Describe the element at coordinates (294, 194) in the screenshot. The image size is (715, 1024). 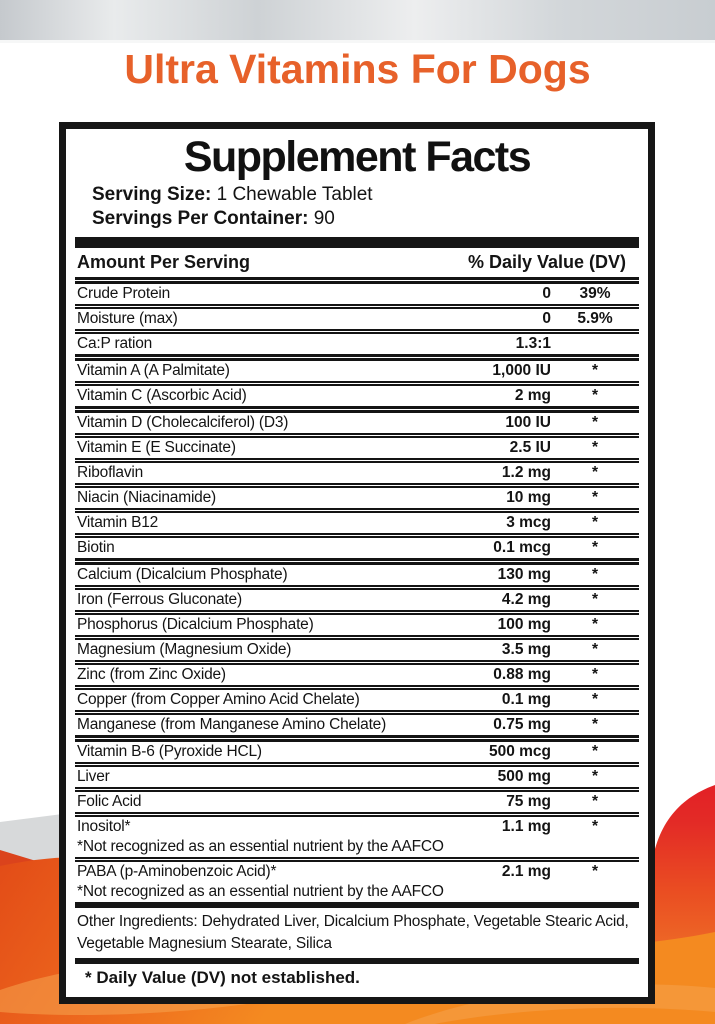
I see `serving-size-value: 1 Chewable Tablet` at that location.